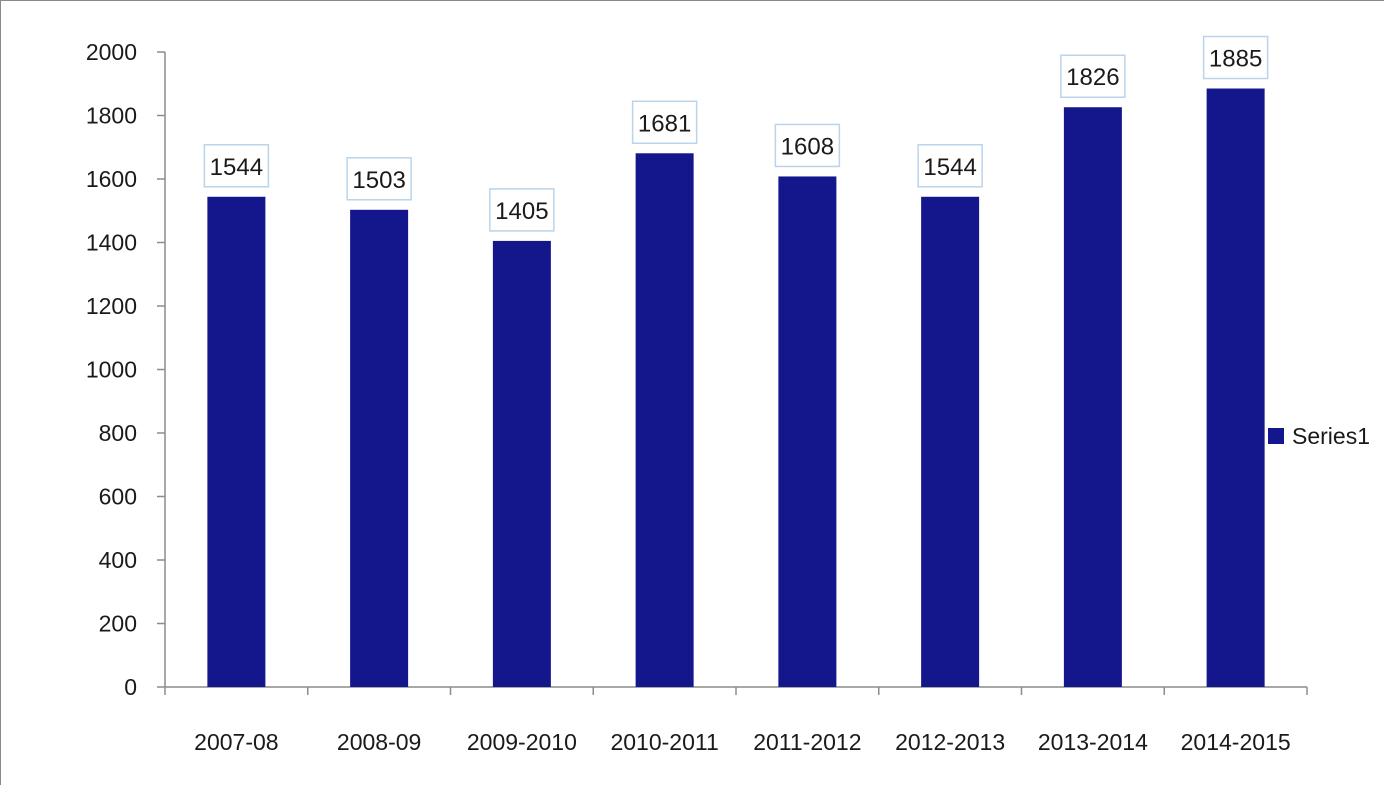 The image size is (1386, 787). What do you see at coordinates (950, 742) in the screenshot?
I see `x-tick-label: 2012-2013` at bounding box center [950, 742].